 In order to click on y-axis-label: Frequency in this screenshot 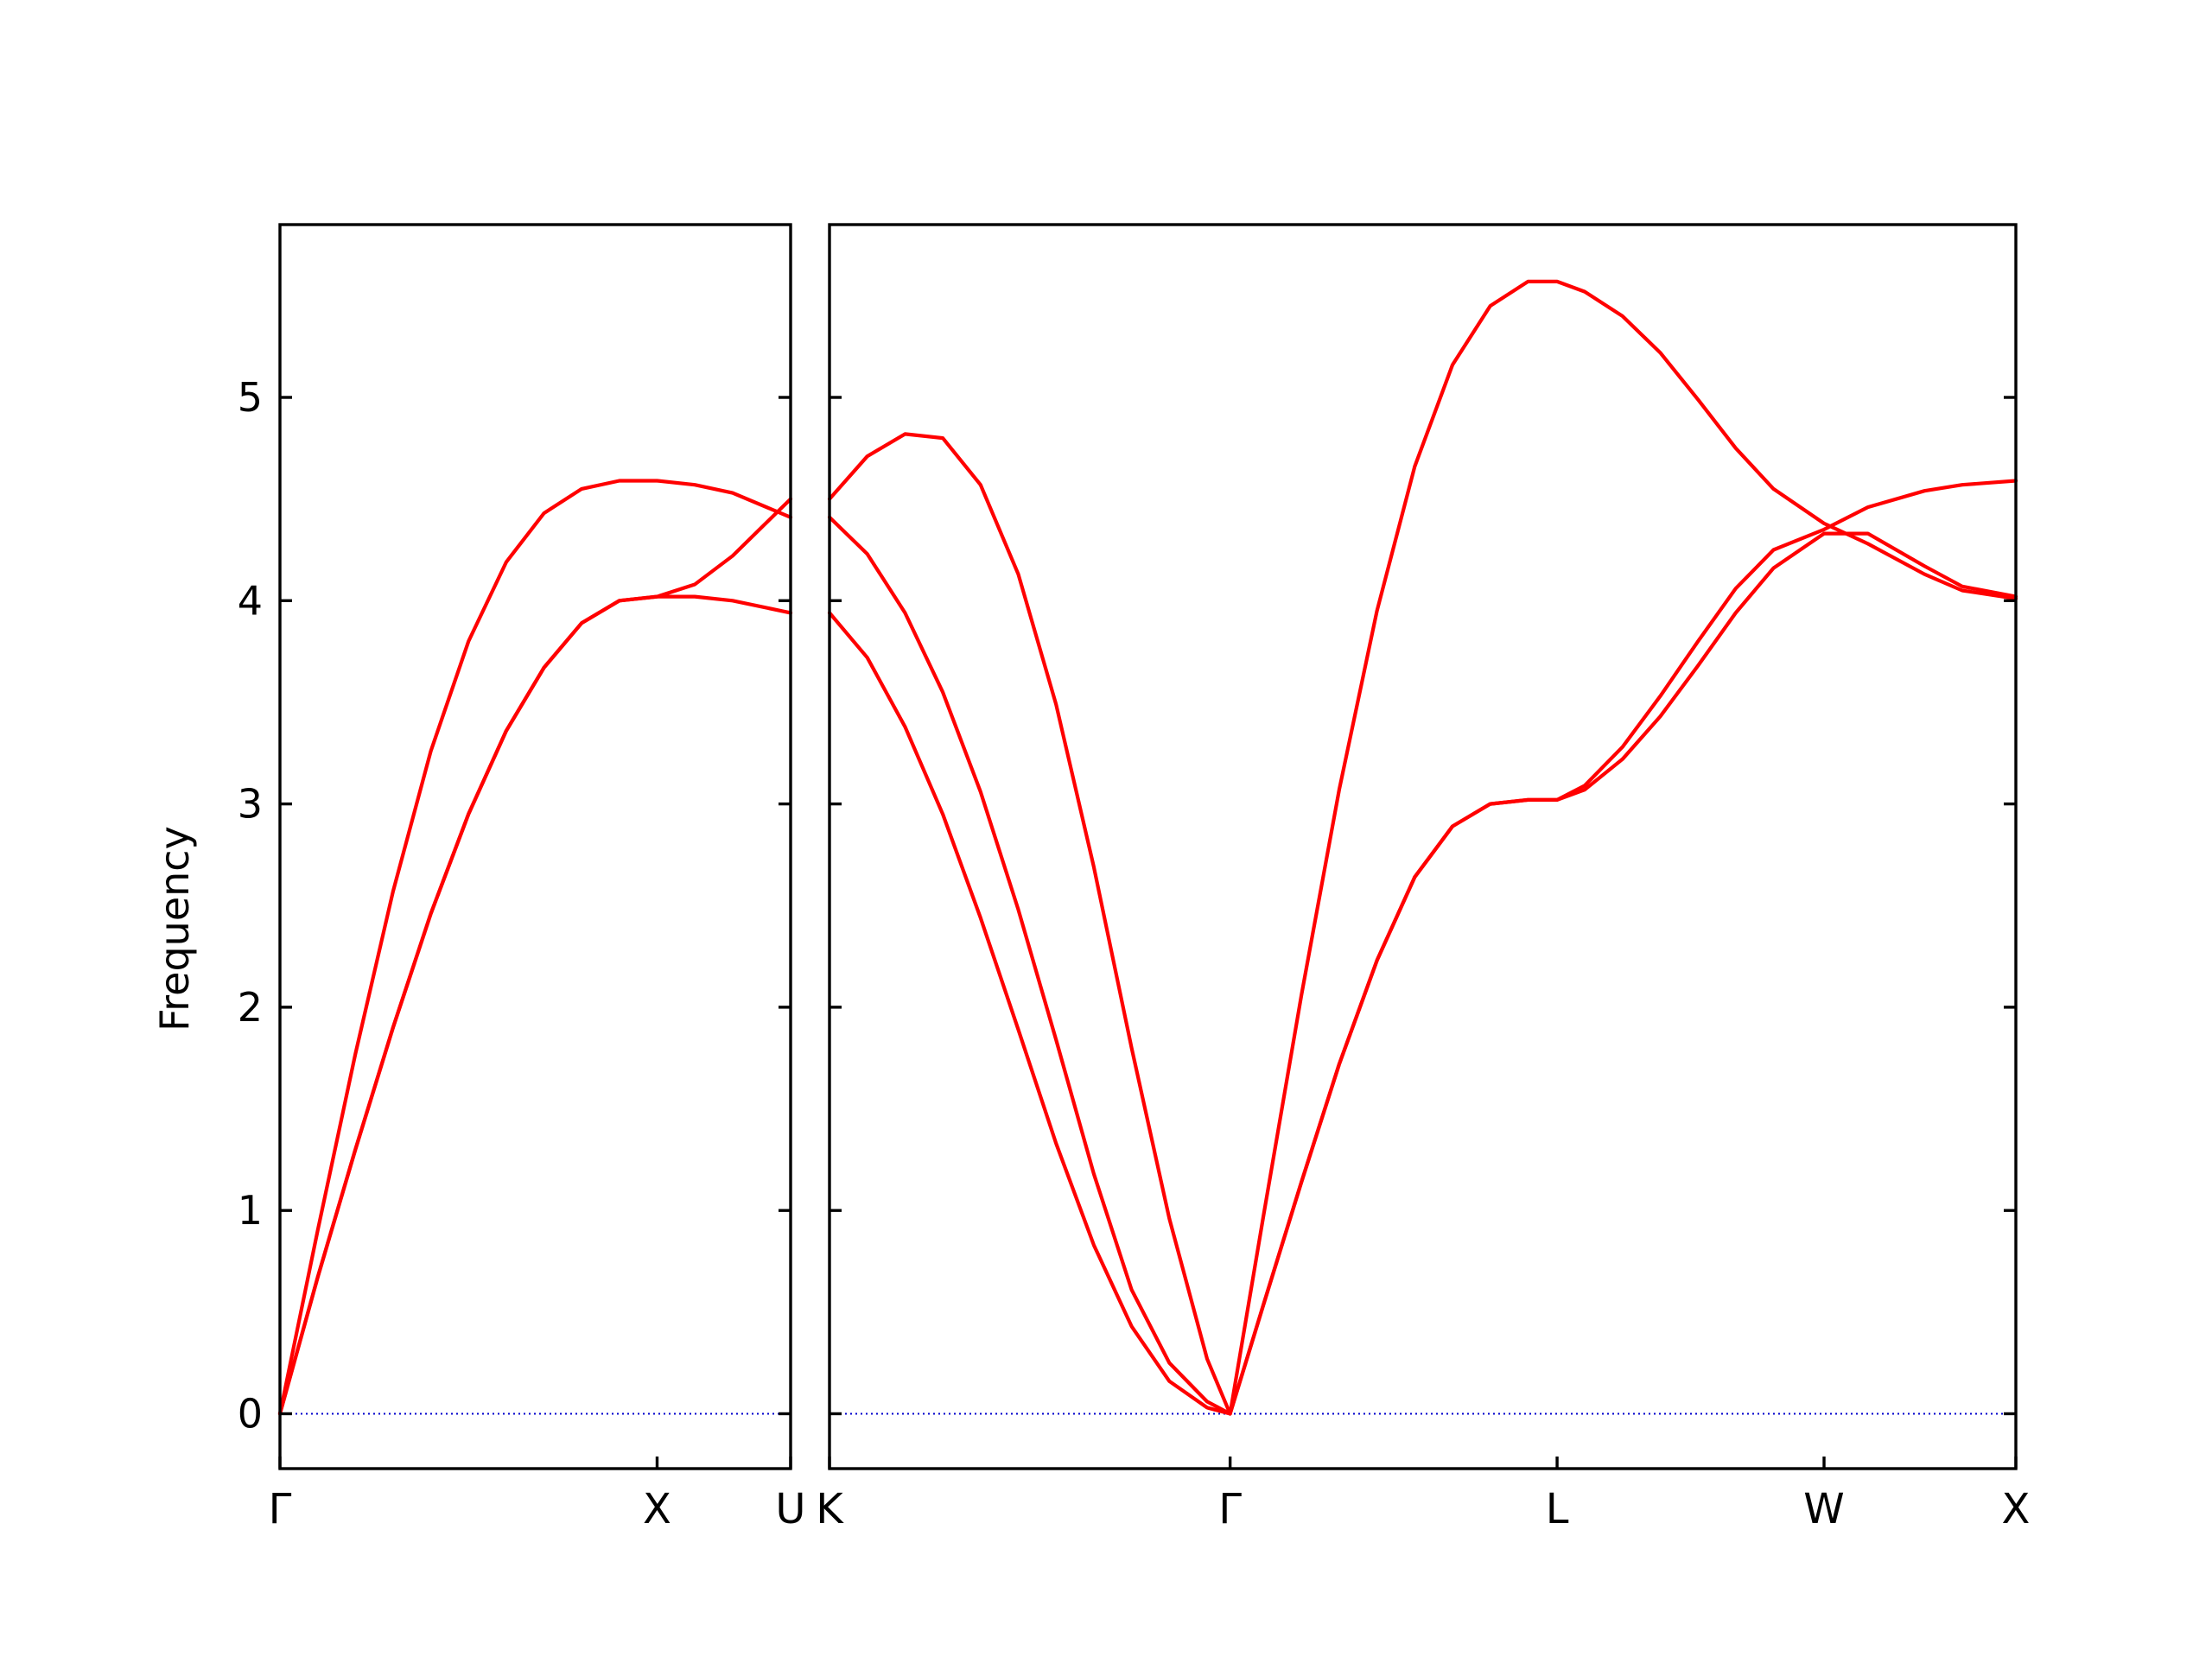, I will do `click(174, 929)`.